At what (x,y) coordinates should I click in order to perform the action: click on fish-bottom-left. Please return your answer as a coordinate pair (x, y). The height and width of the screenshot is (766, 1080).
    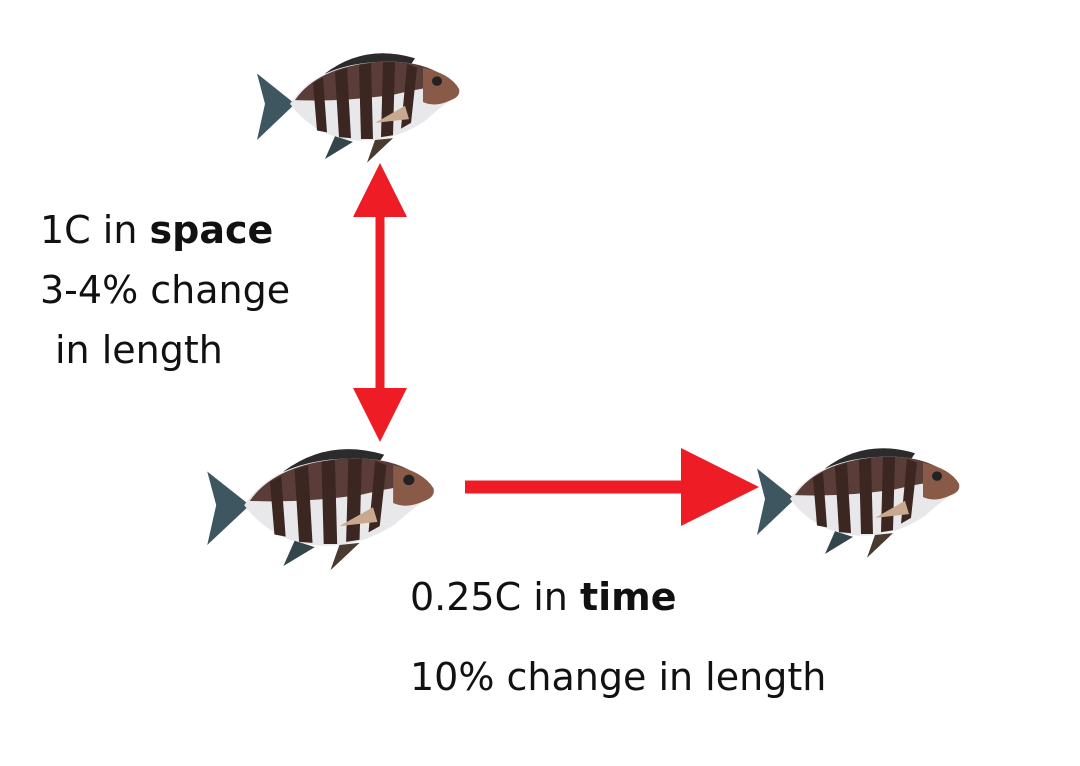
    Looking at the image, I should click on (320, 510).